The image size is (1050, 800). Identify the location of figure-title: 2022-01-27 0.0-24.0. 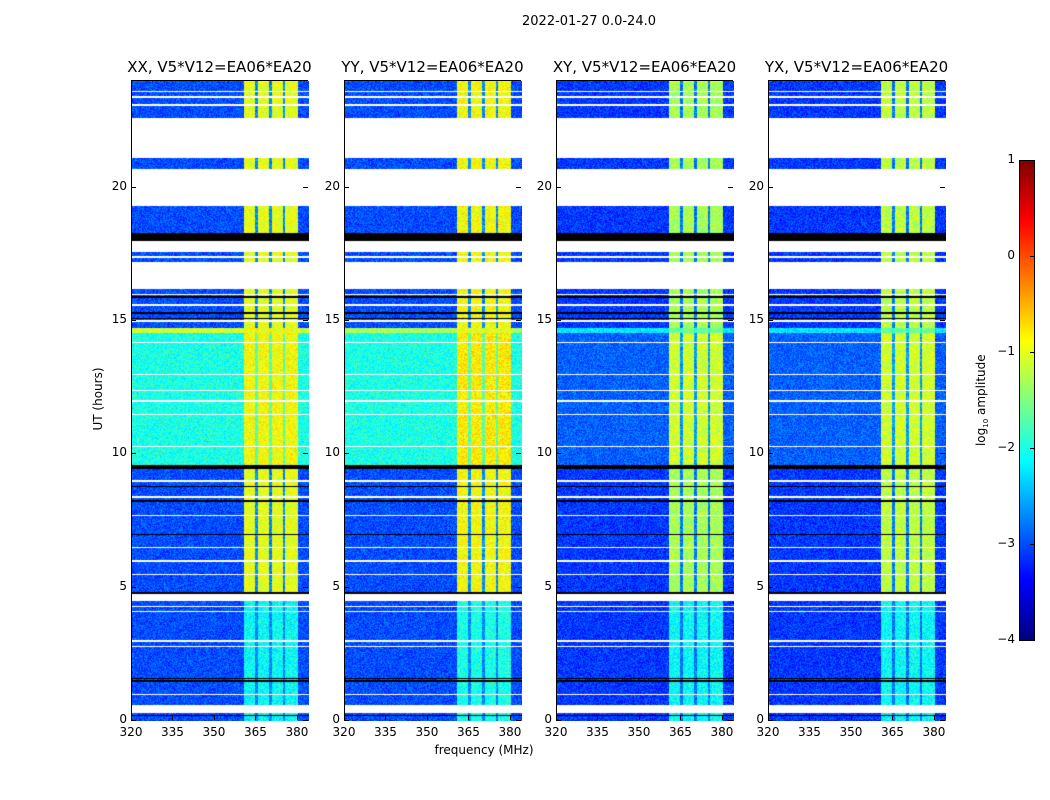
(589, 21).